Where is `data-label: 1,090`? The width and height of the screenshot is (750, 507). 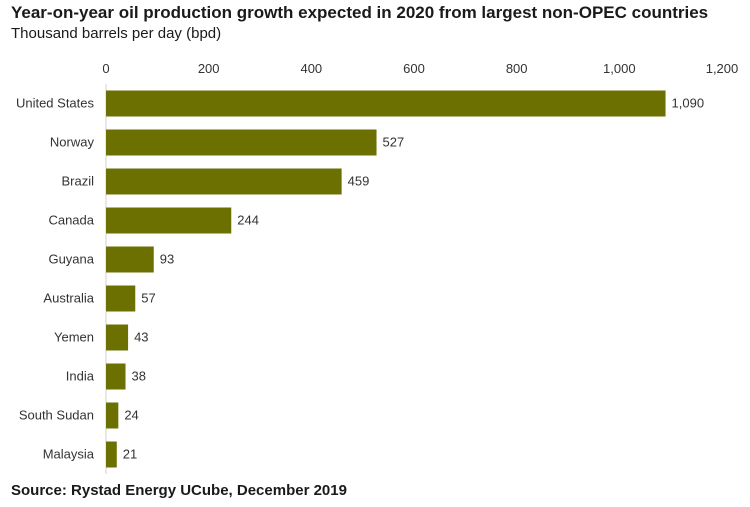 data-label: 1,090 is located at coordinates (688, 103).